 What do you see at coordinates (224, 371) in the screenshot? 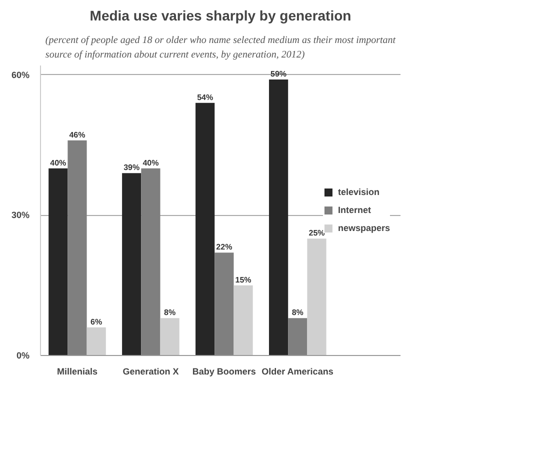
I see `x-tick-label: Baby Boomers` at bounding box center [224, 371].